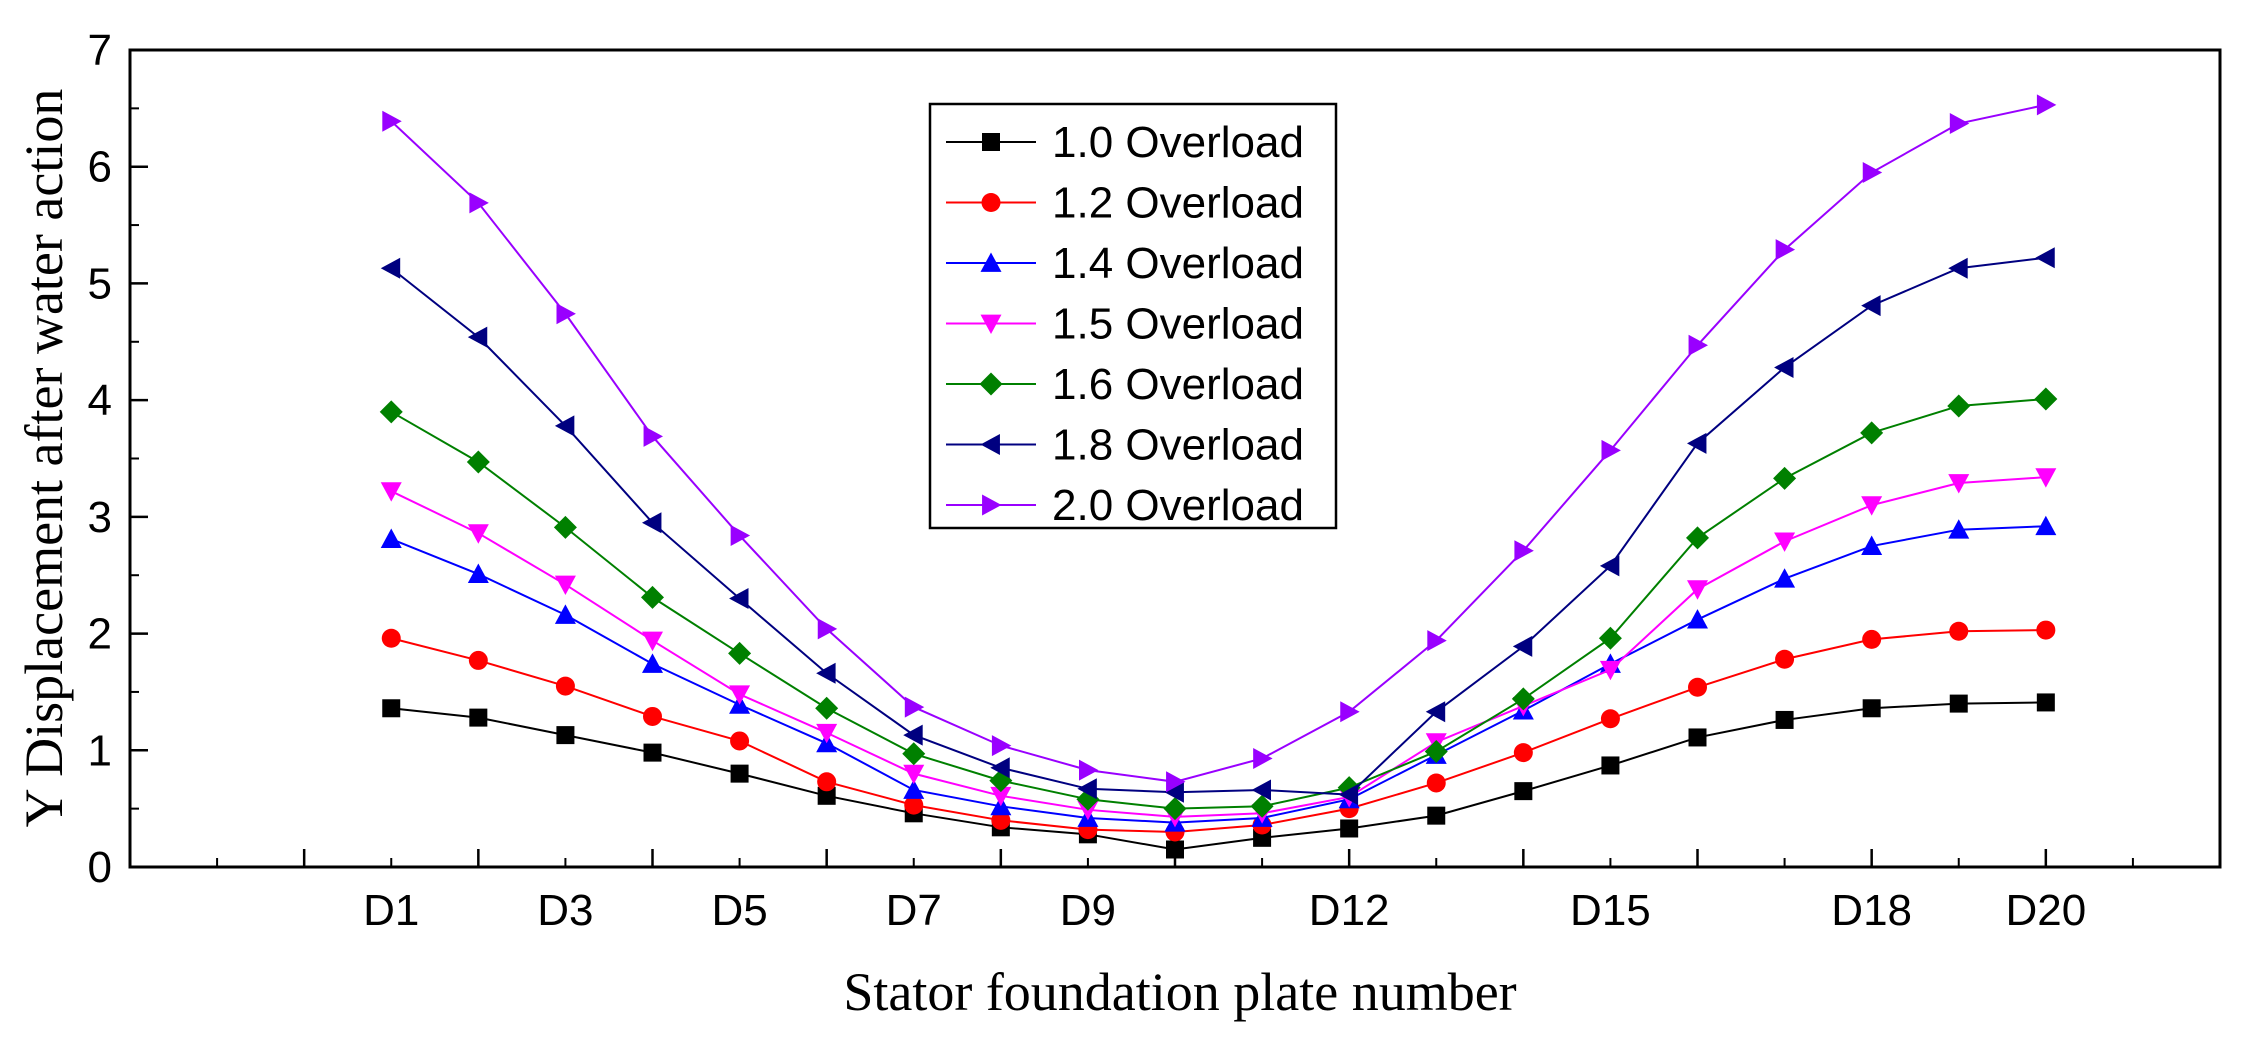  I want to click on x-axis-ticks: D1 D3 D5 D7 D9 D12 D15 D18 D20, so click(1175, 892).